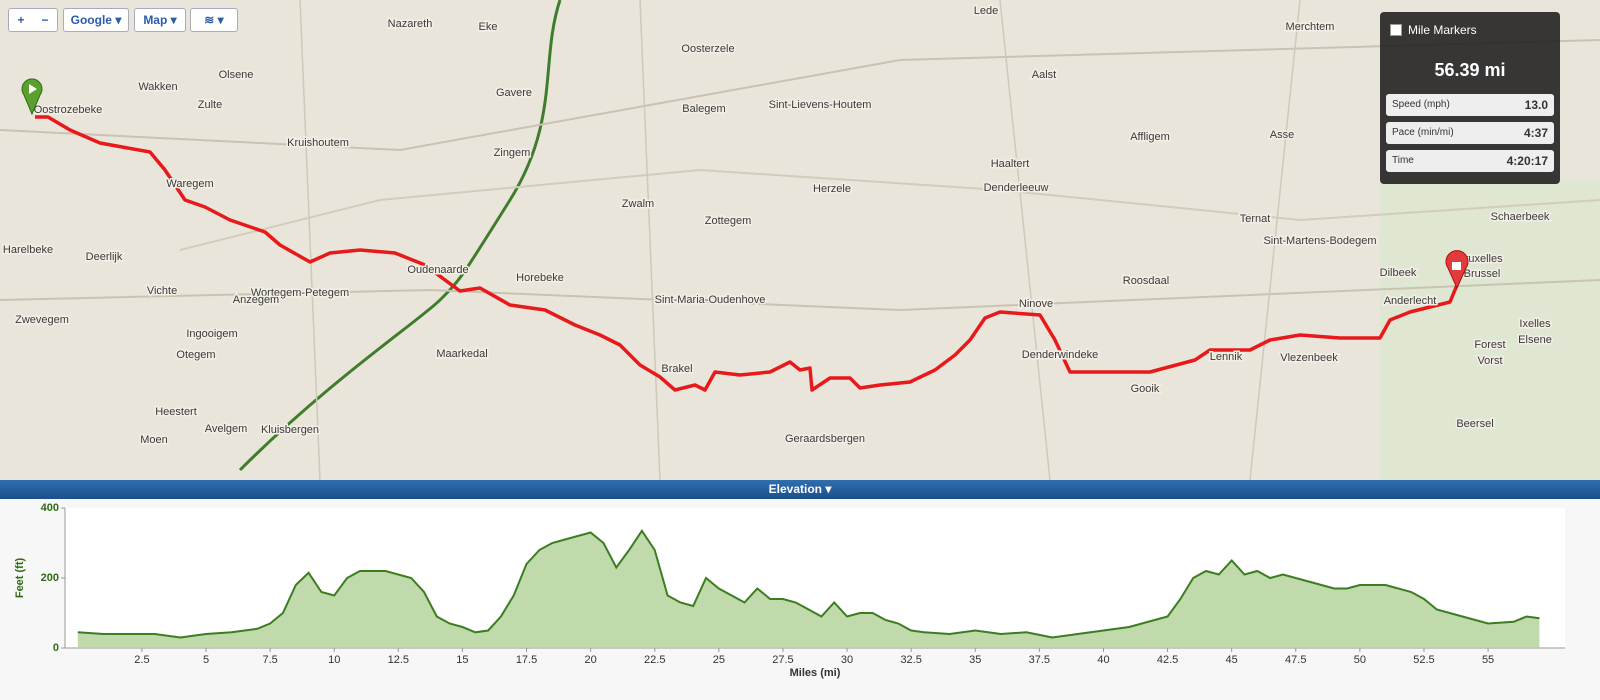 Image resolution: width=1600 pixels, height=700 pixels. I want to click on x-tick-label: 22.5, so click(654, 660).